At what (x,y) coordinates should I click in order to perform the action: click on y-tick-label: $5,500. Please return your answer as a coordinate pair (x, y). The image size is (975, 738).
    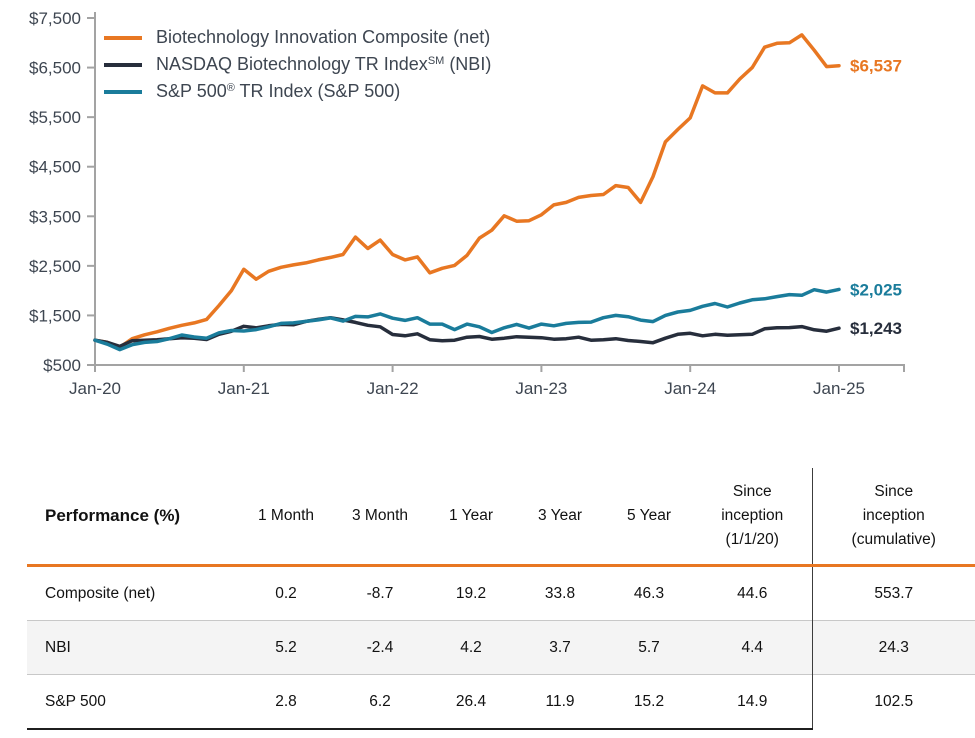
    Looking at the image, I should click on (55, 117).